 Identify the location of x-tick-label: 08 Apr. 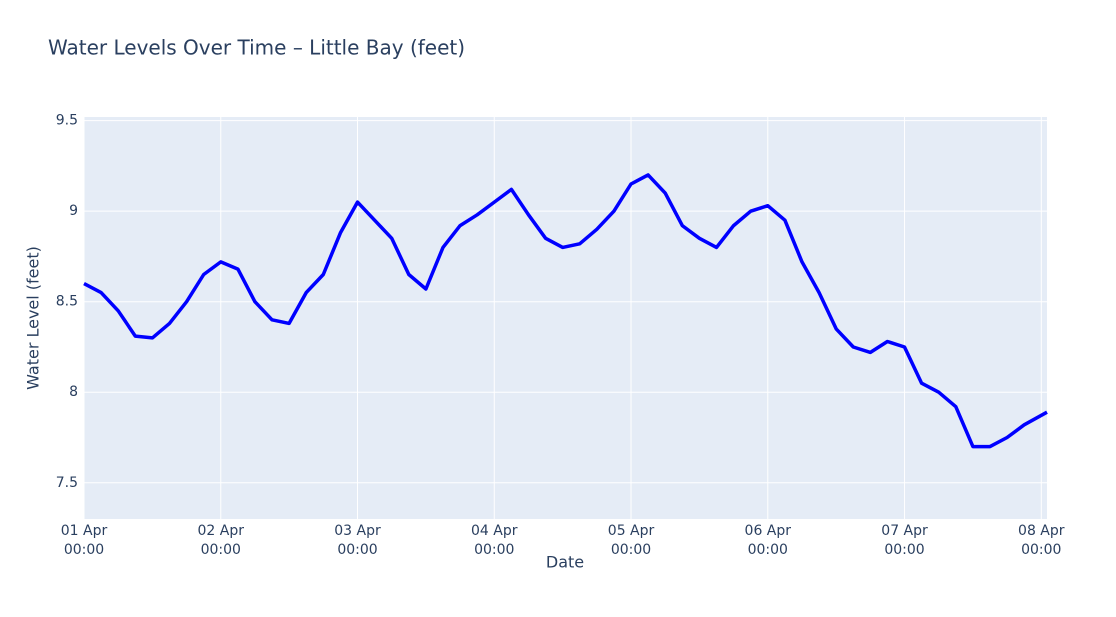
(1041, 531).